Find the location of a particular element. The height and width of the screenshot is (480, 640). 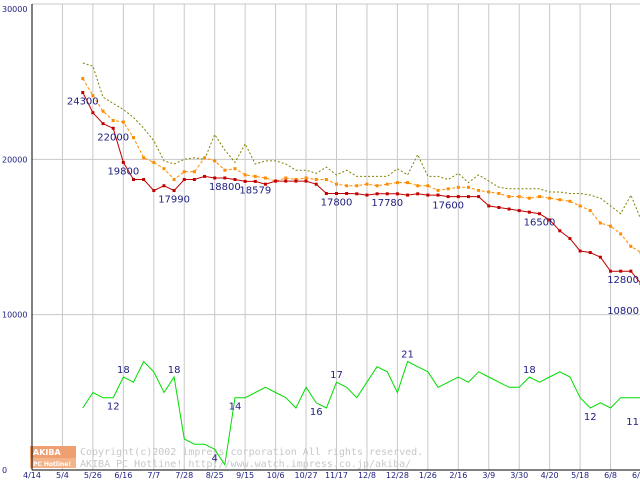

x-tick-label: 12/28 is located at coordinates (397, 475).